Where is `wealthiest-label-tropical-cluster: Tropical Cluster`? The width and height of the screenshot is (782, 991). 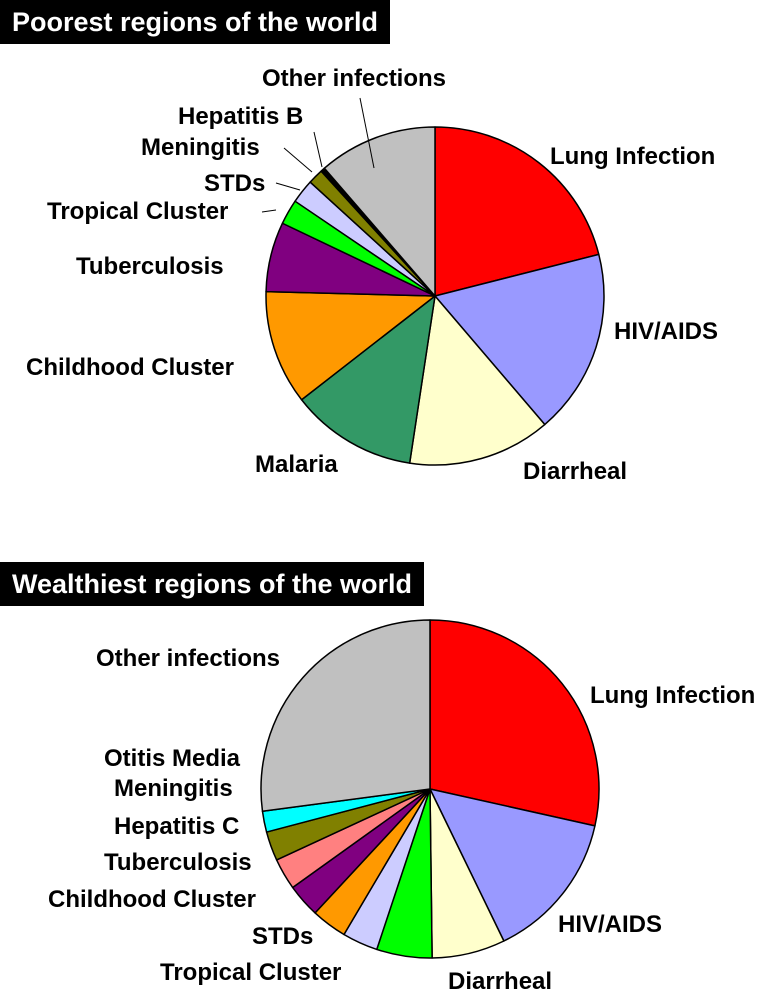 wealthiest-label-tropical-cluster: Tropical Cluster is located at coordinates (250, 972).